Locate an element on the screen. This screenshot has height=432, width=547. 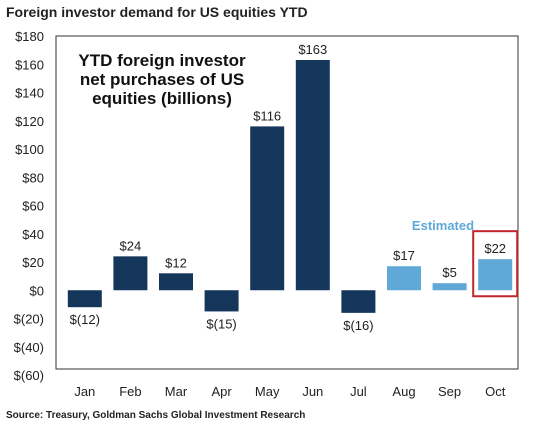
annotation-line-1: YTD foreign investor is located at coordinates (162, 60).